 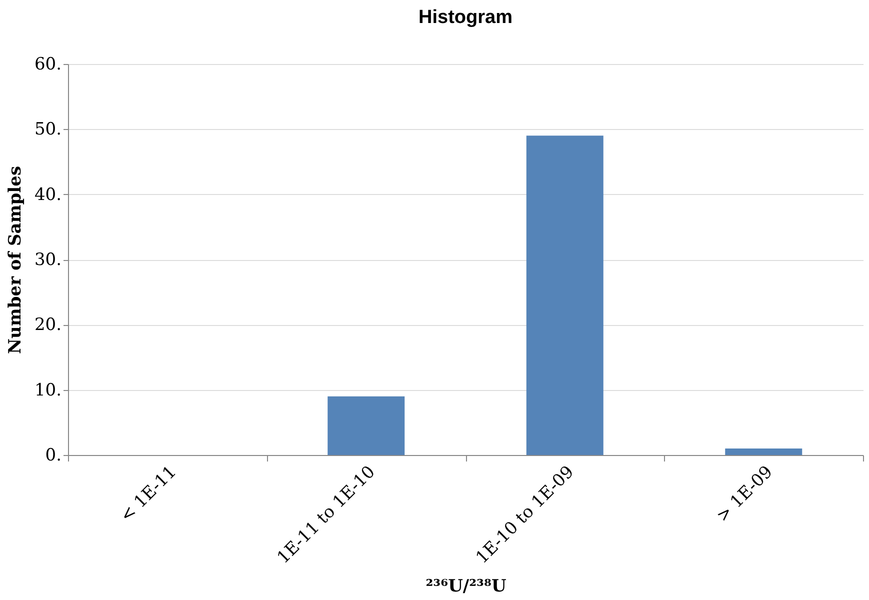 I want to click on y-tick-label: 0., so click(x=53, y=456).